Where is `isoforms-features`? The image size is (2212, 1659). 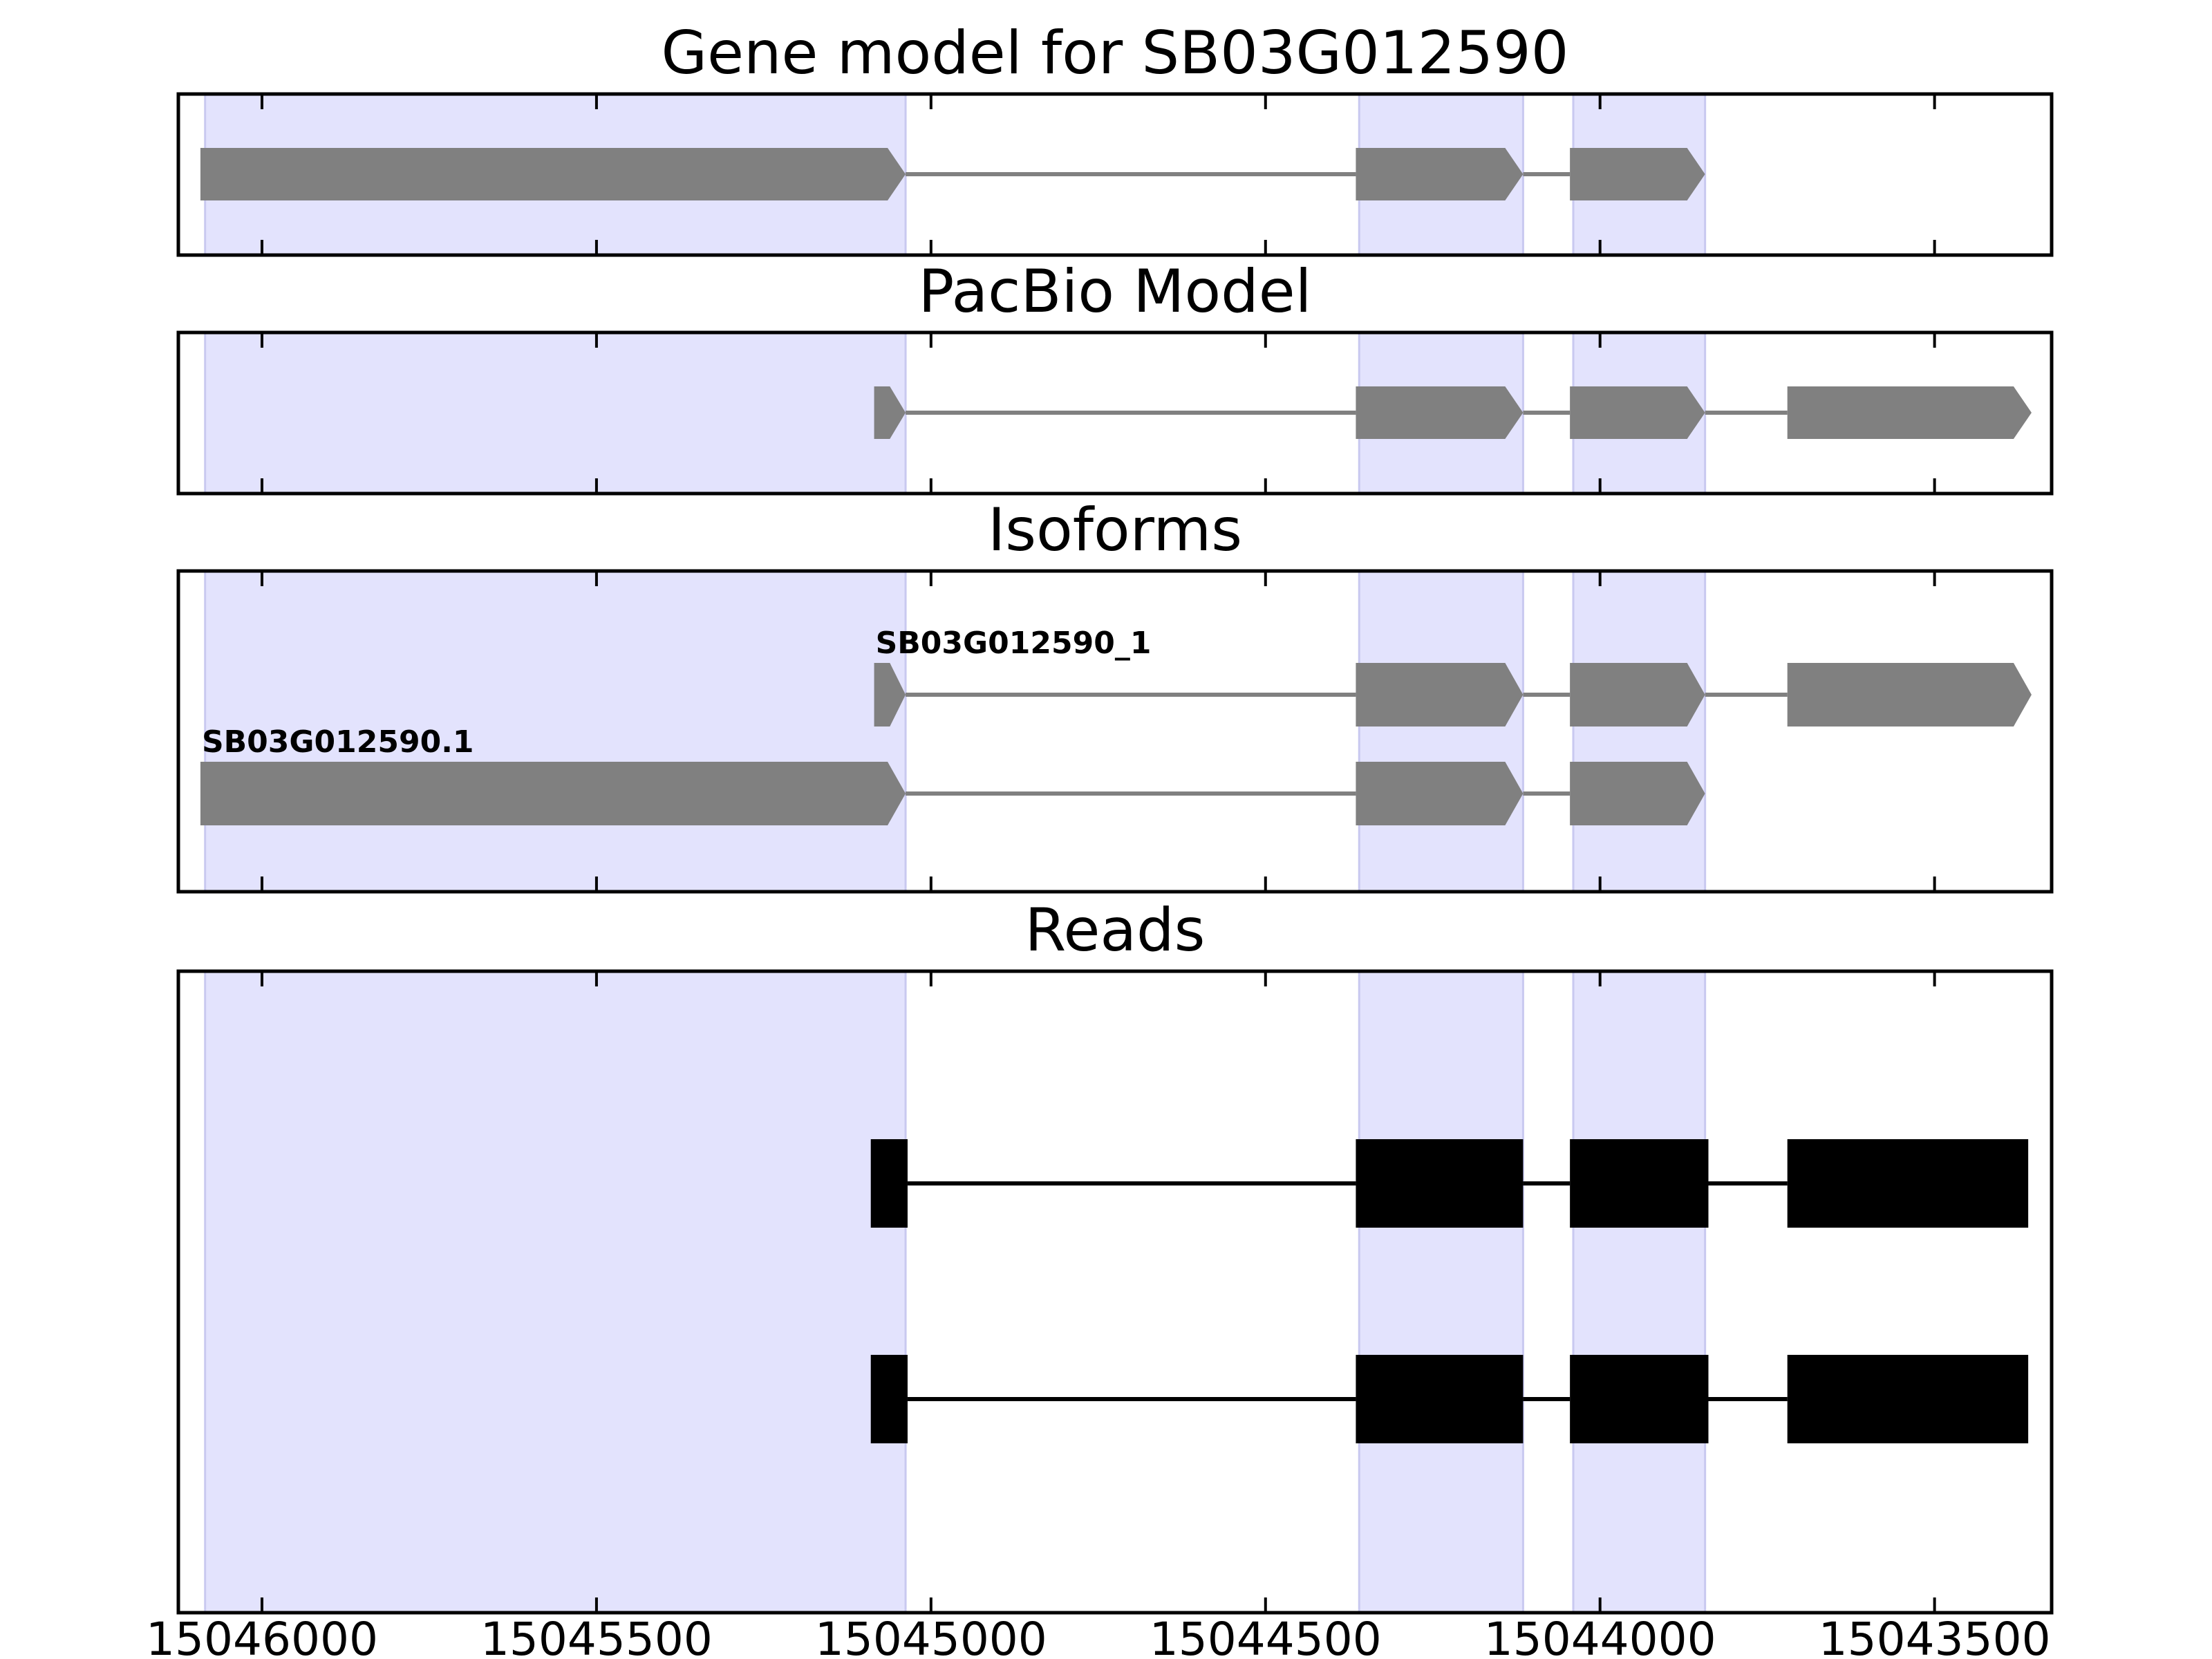 isoforms-features is located at coordinates (1116, 744).